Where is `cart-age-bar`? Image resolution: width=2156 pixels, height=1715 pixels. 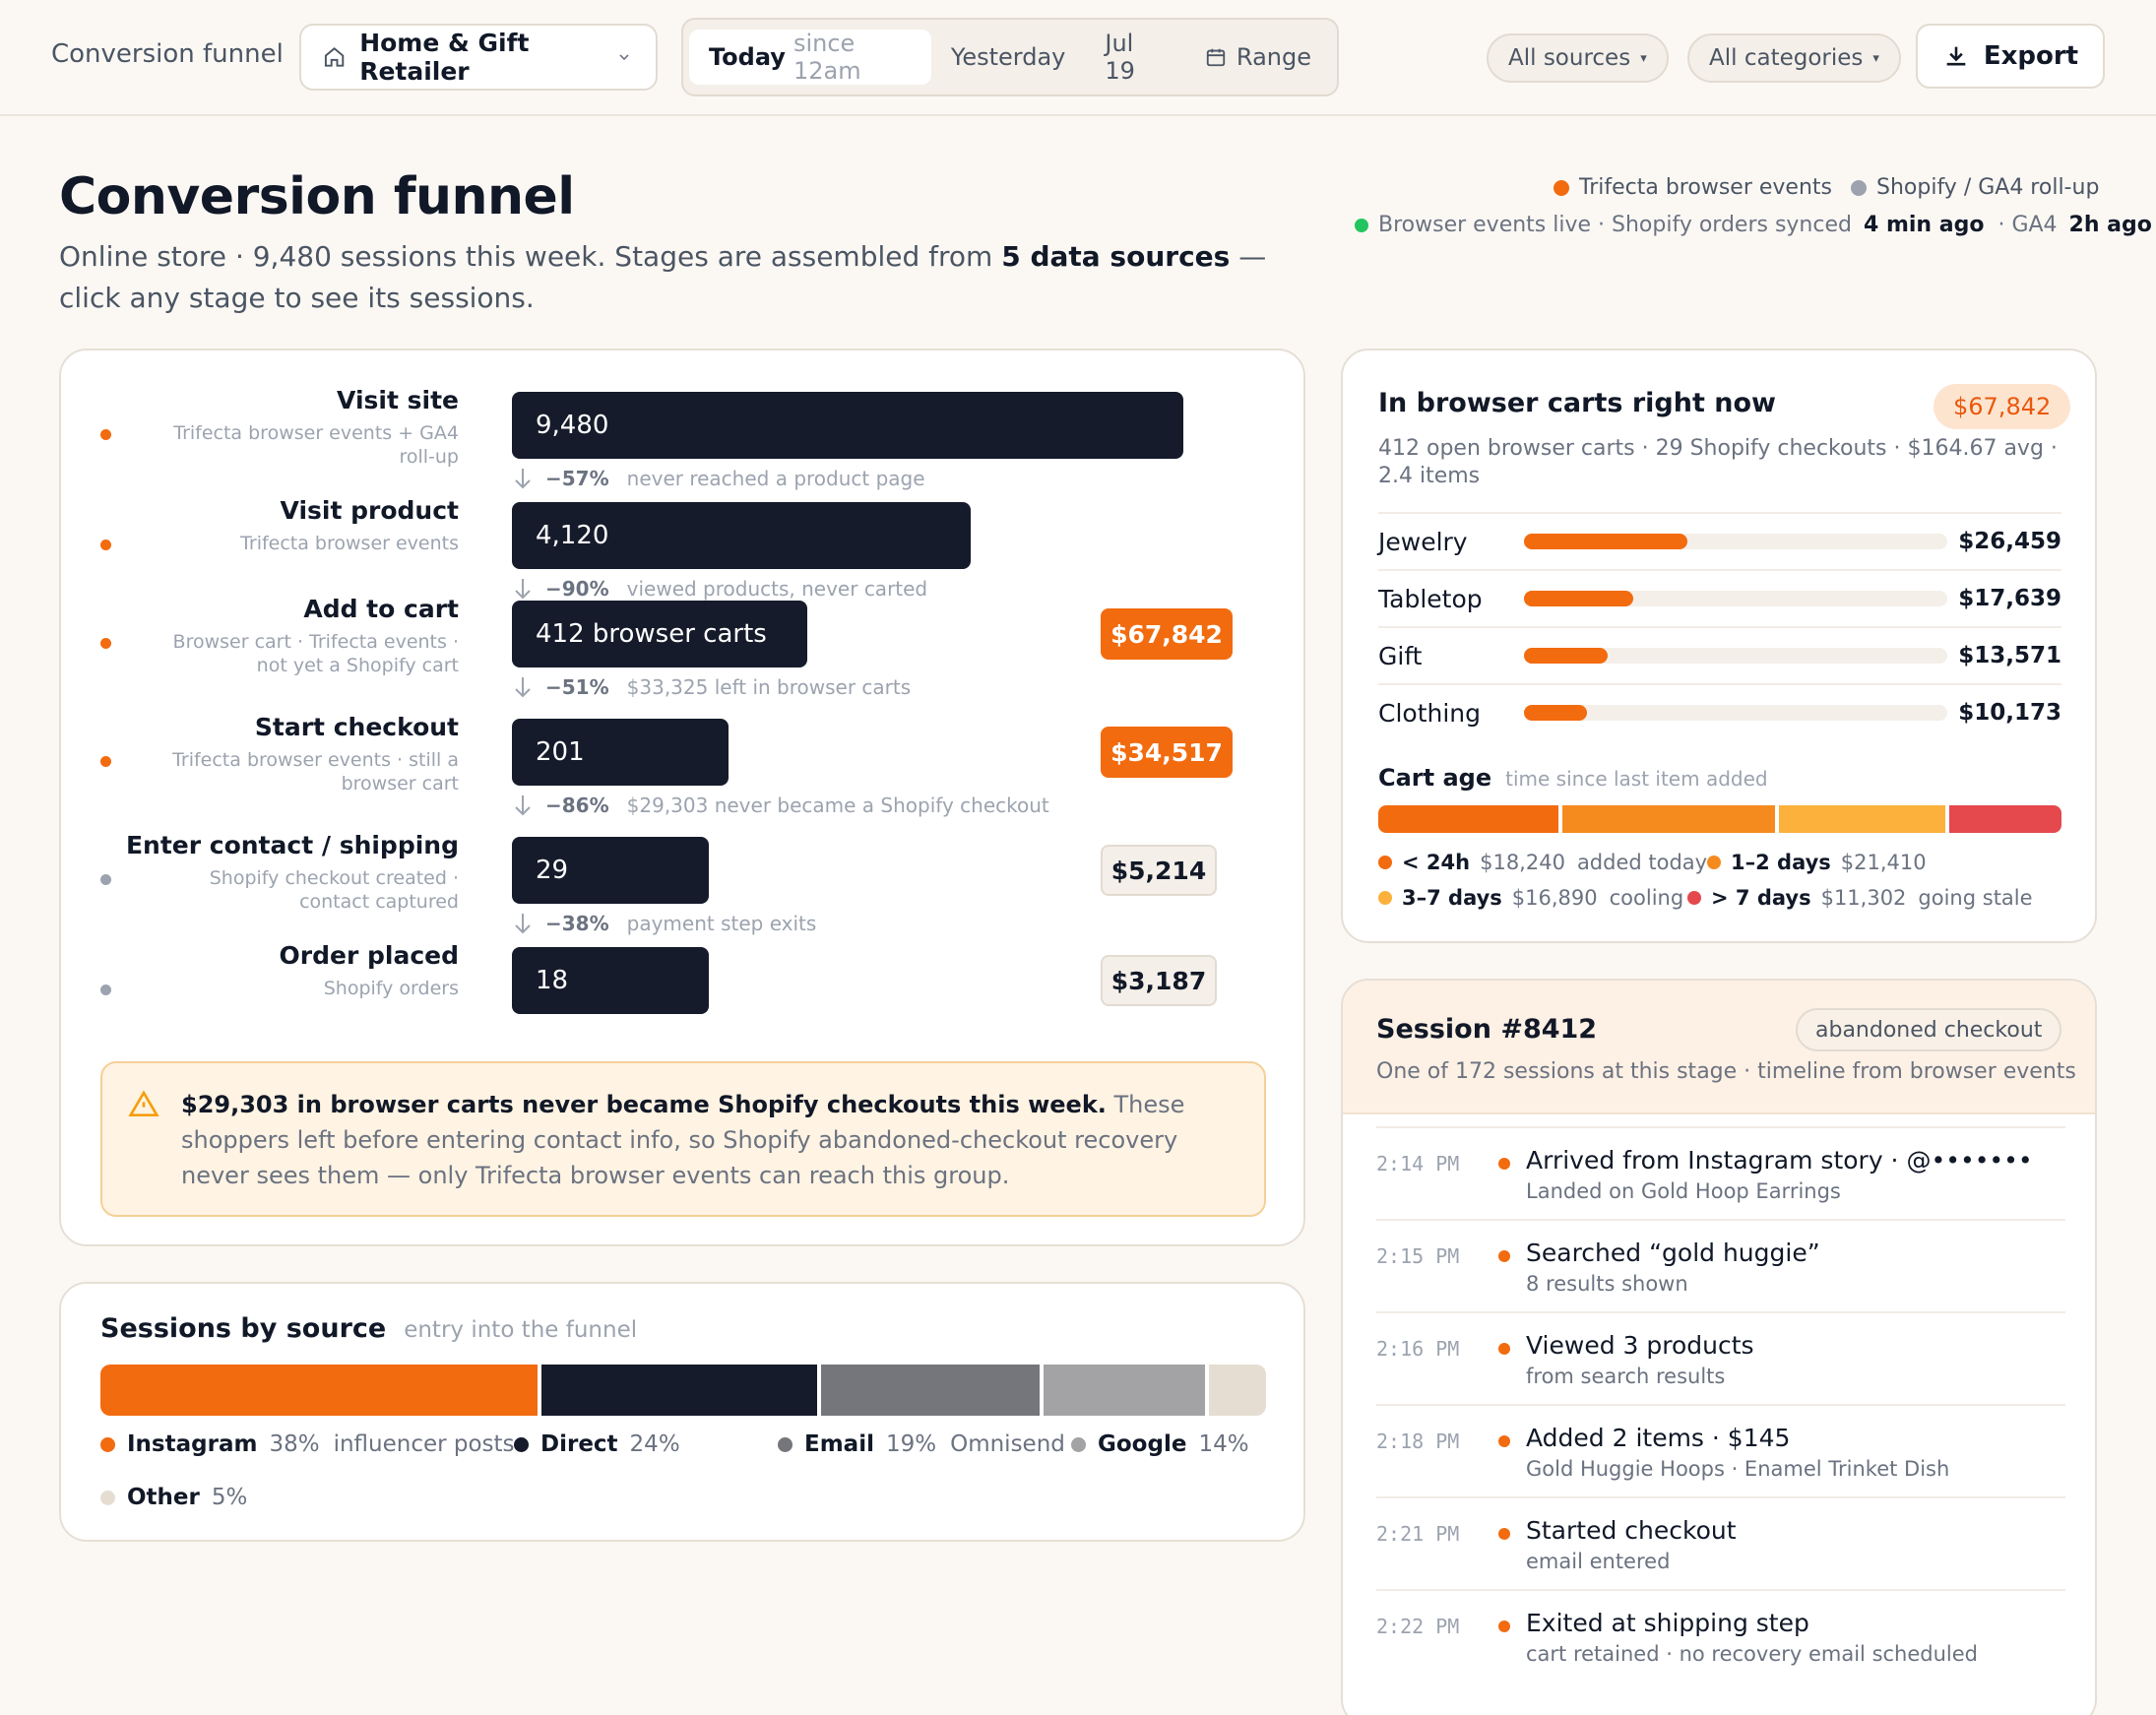 cart-age-bar is located at coordinates (1720, 819).